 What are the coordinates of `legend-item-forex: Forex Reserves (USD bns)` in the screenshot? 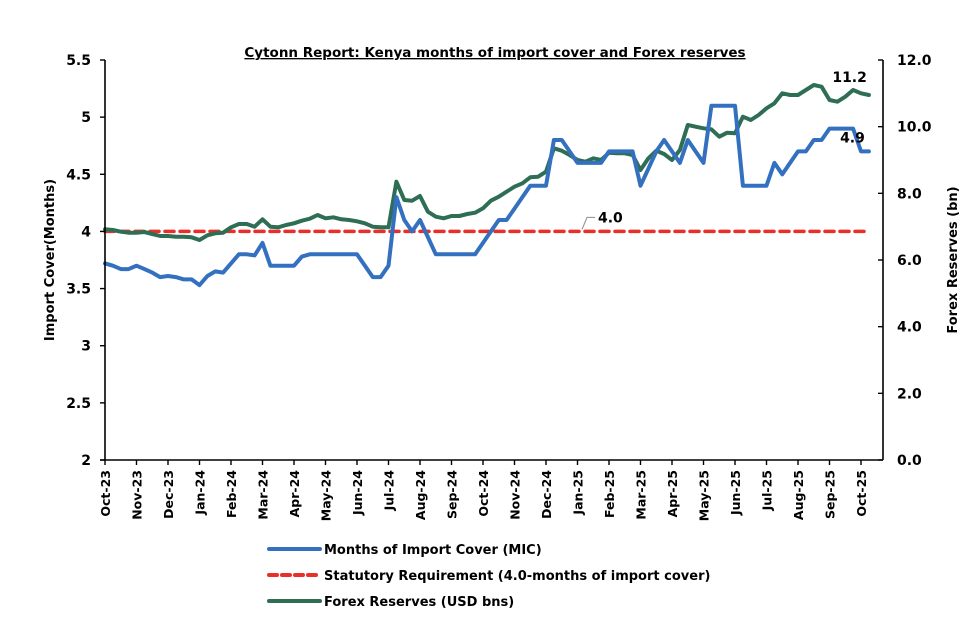 It's located at (390, 602).